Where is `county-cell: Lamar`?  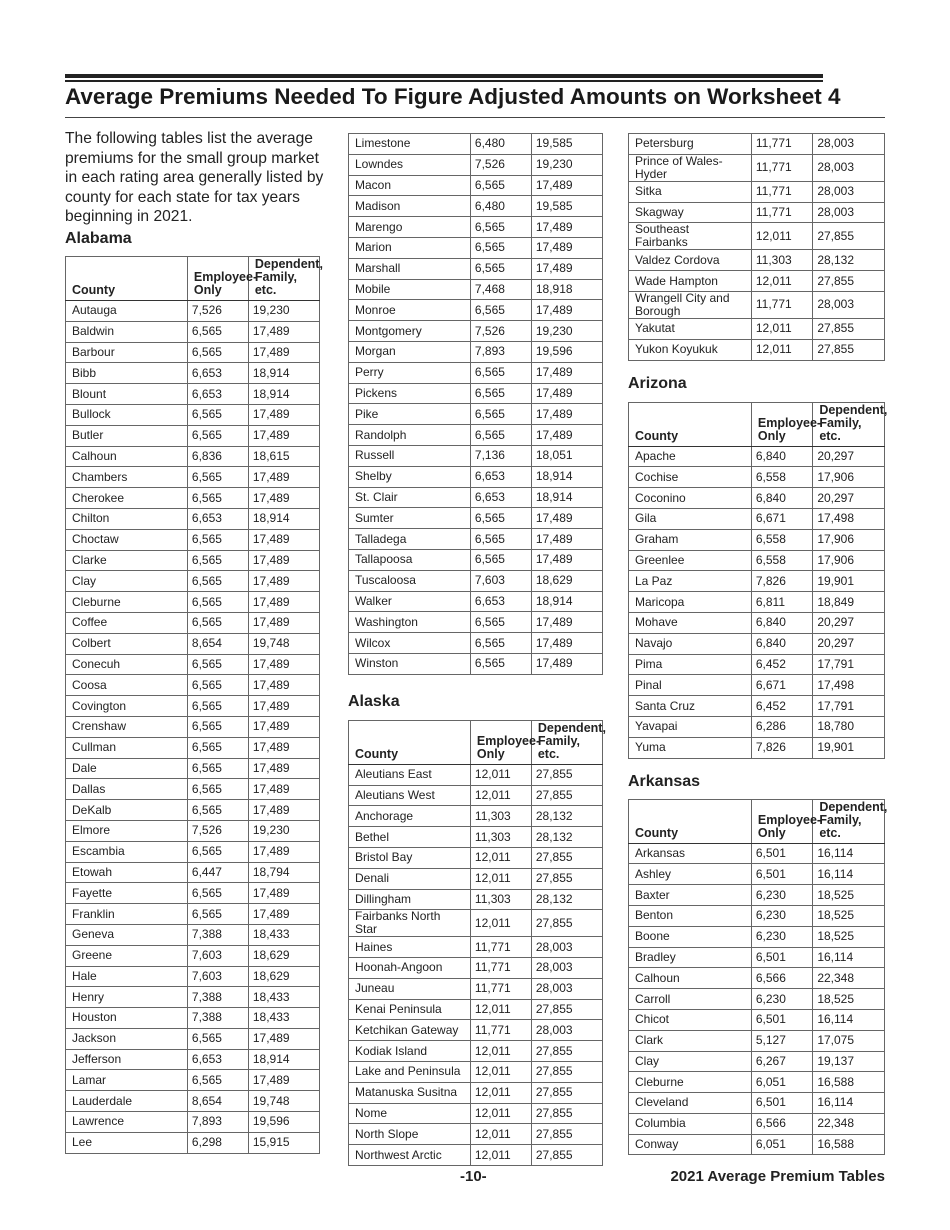
county-cell: Lamar is located at coordinates (126, 1080).